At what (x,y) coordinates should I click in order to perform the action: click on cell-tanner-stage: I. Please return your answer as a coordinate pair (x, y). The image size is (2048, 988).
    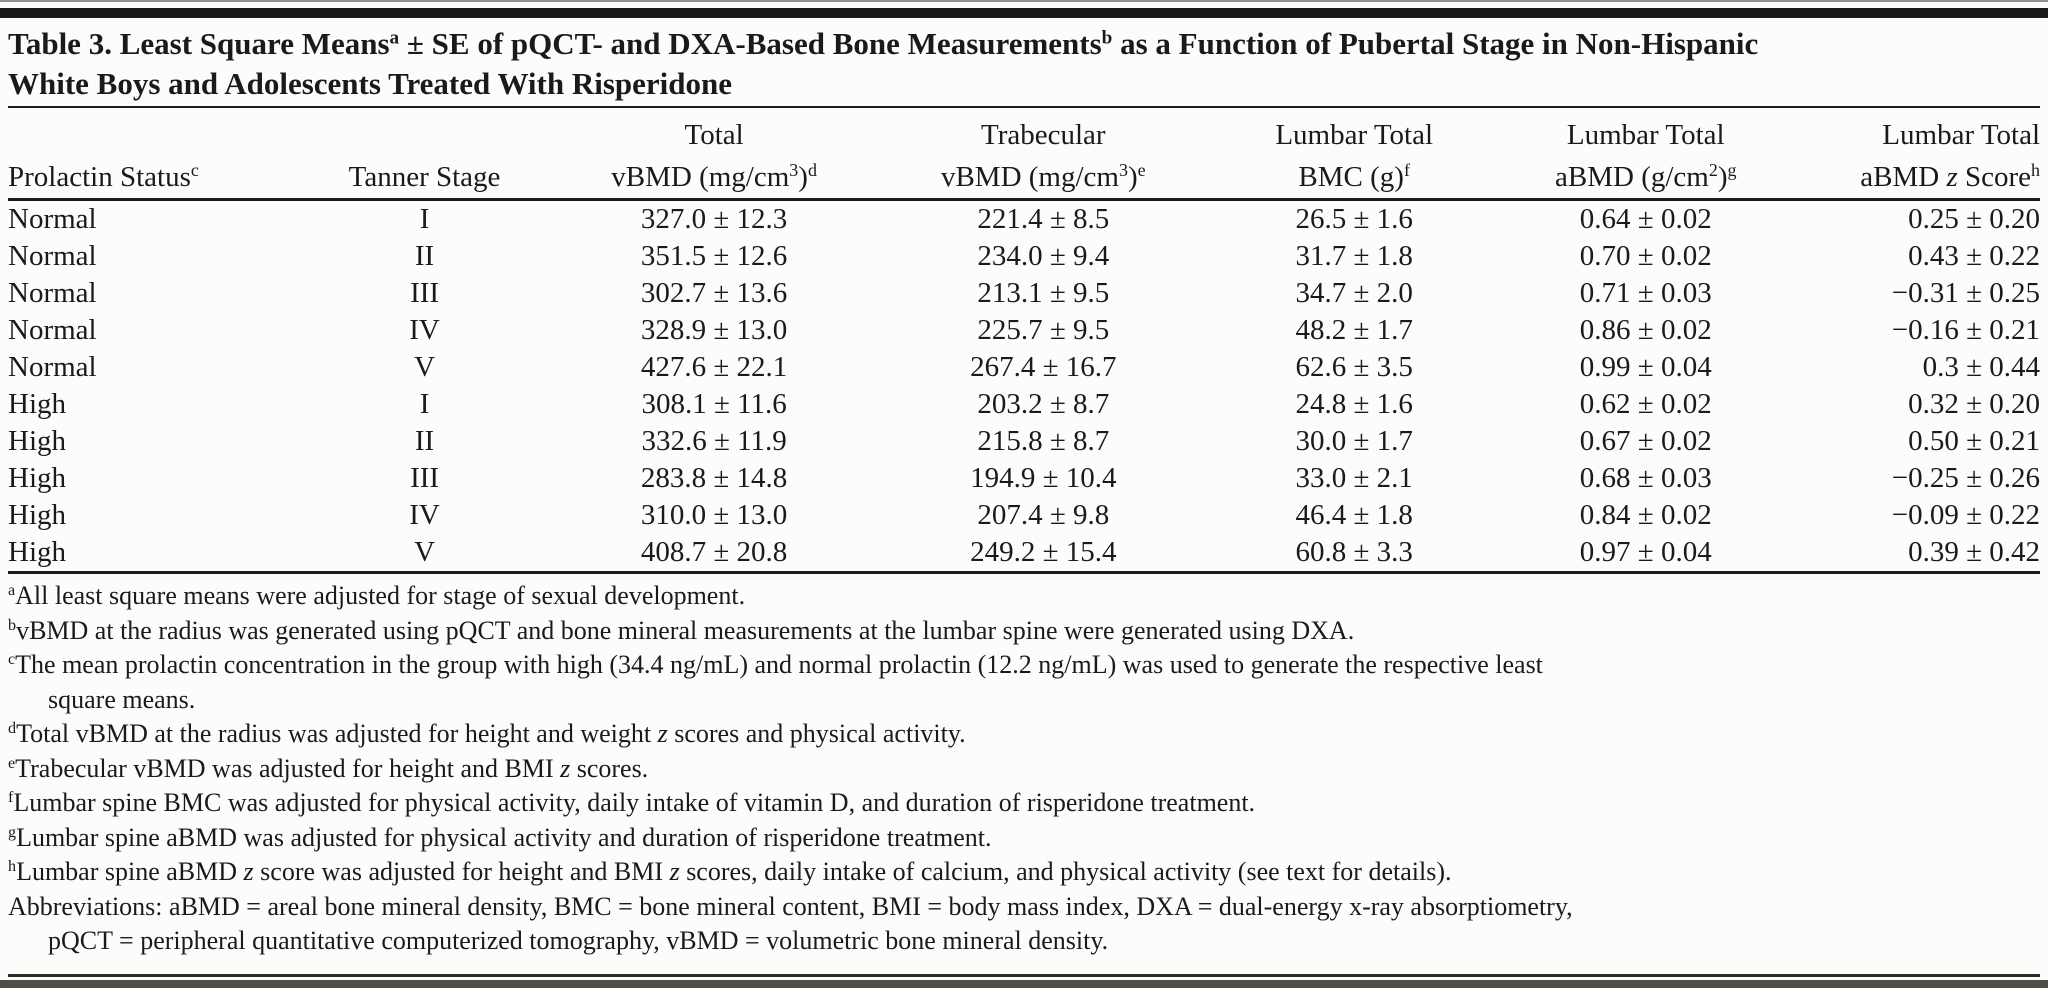
    Looking at the image, I should click on (424, 404).